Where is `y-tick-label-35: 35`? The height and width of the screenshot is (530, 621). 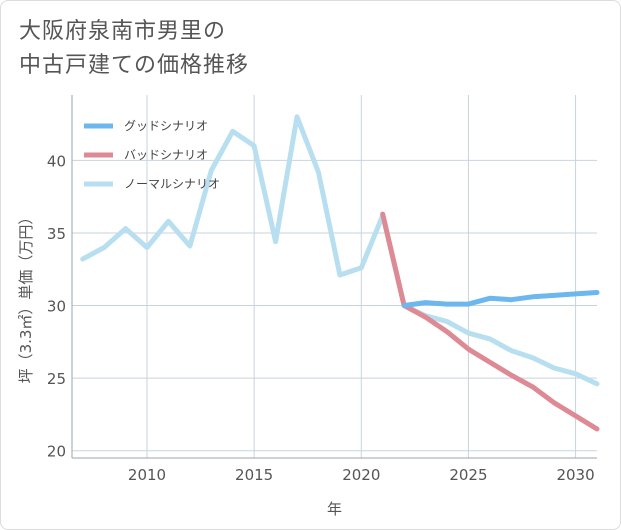 y-tick-label-35: 35 is located at coordinates (56, 234).